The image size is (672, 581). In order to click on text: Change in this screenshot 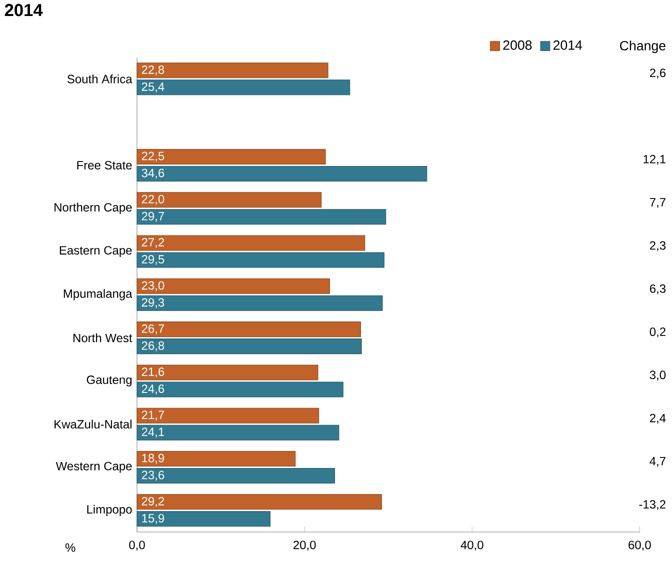, I will do `click(643, 47)`.